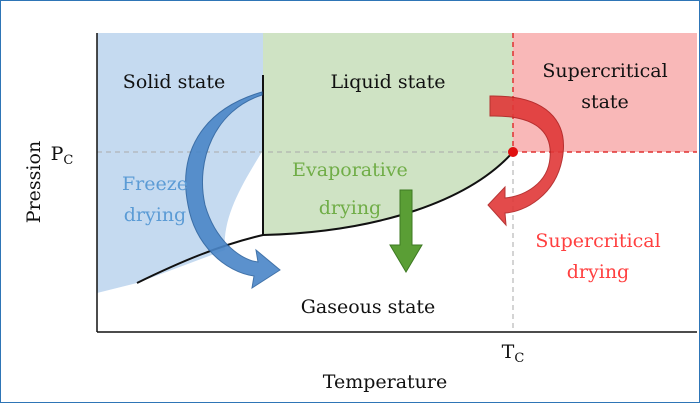 This screenshot has width=700, height=403. Describe the element at coordinates (233, 190) in the screenshot. I see `freeze-arrow` at that location.